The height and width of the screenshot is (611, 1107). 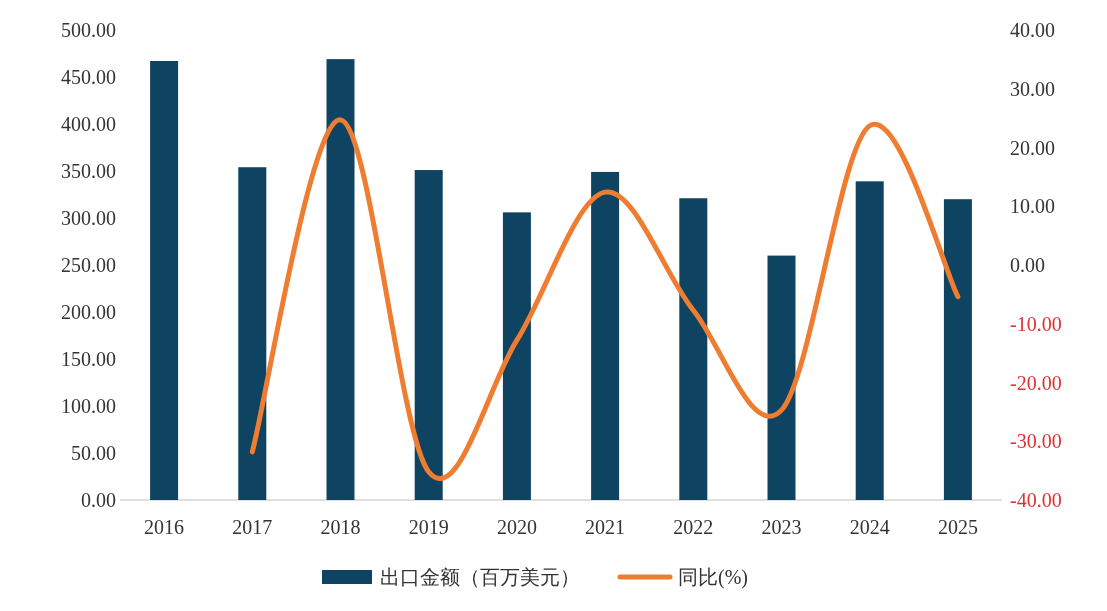 What do you see at coordinates (88, 265) in the screenshot?
I see `y-tick-label: 250.00` at bounding box center [88, 265].